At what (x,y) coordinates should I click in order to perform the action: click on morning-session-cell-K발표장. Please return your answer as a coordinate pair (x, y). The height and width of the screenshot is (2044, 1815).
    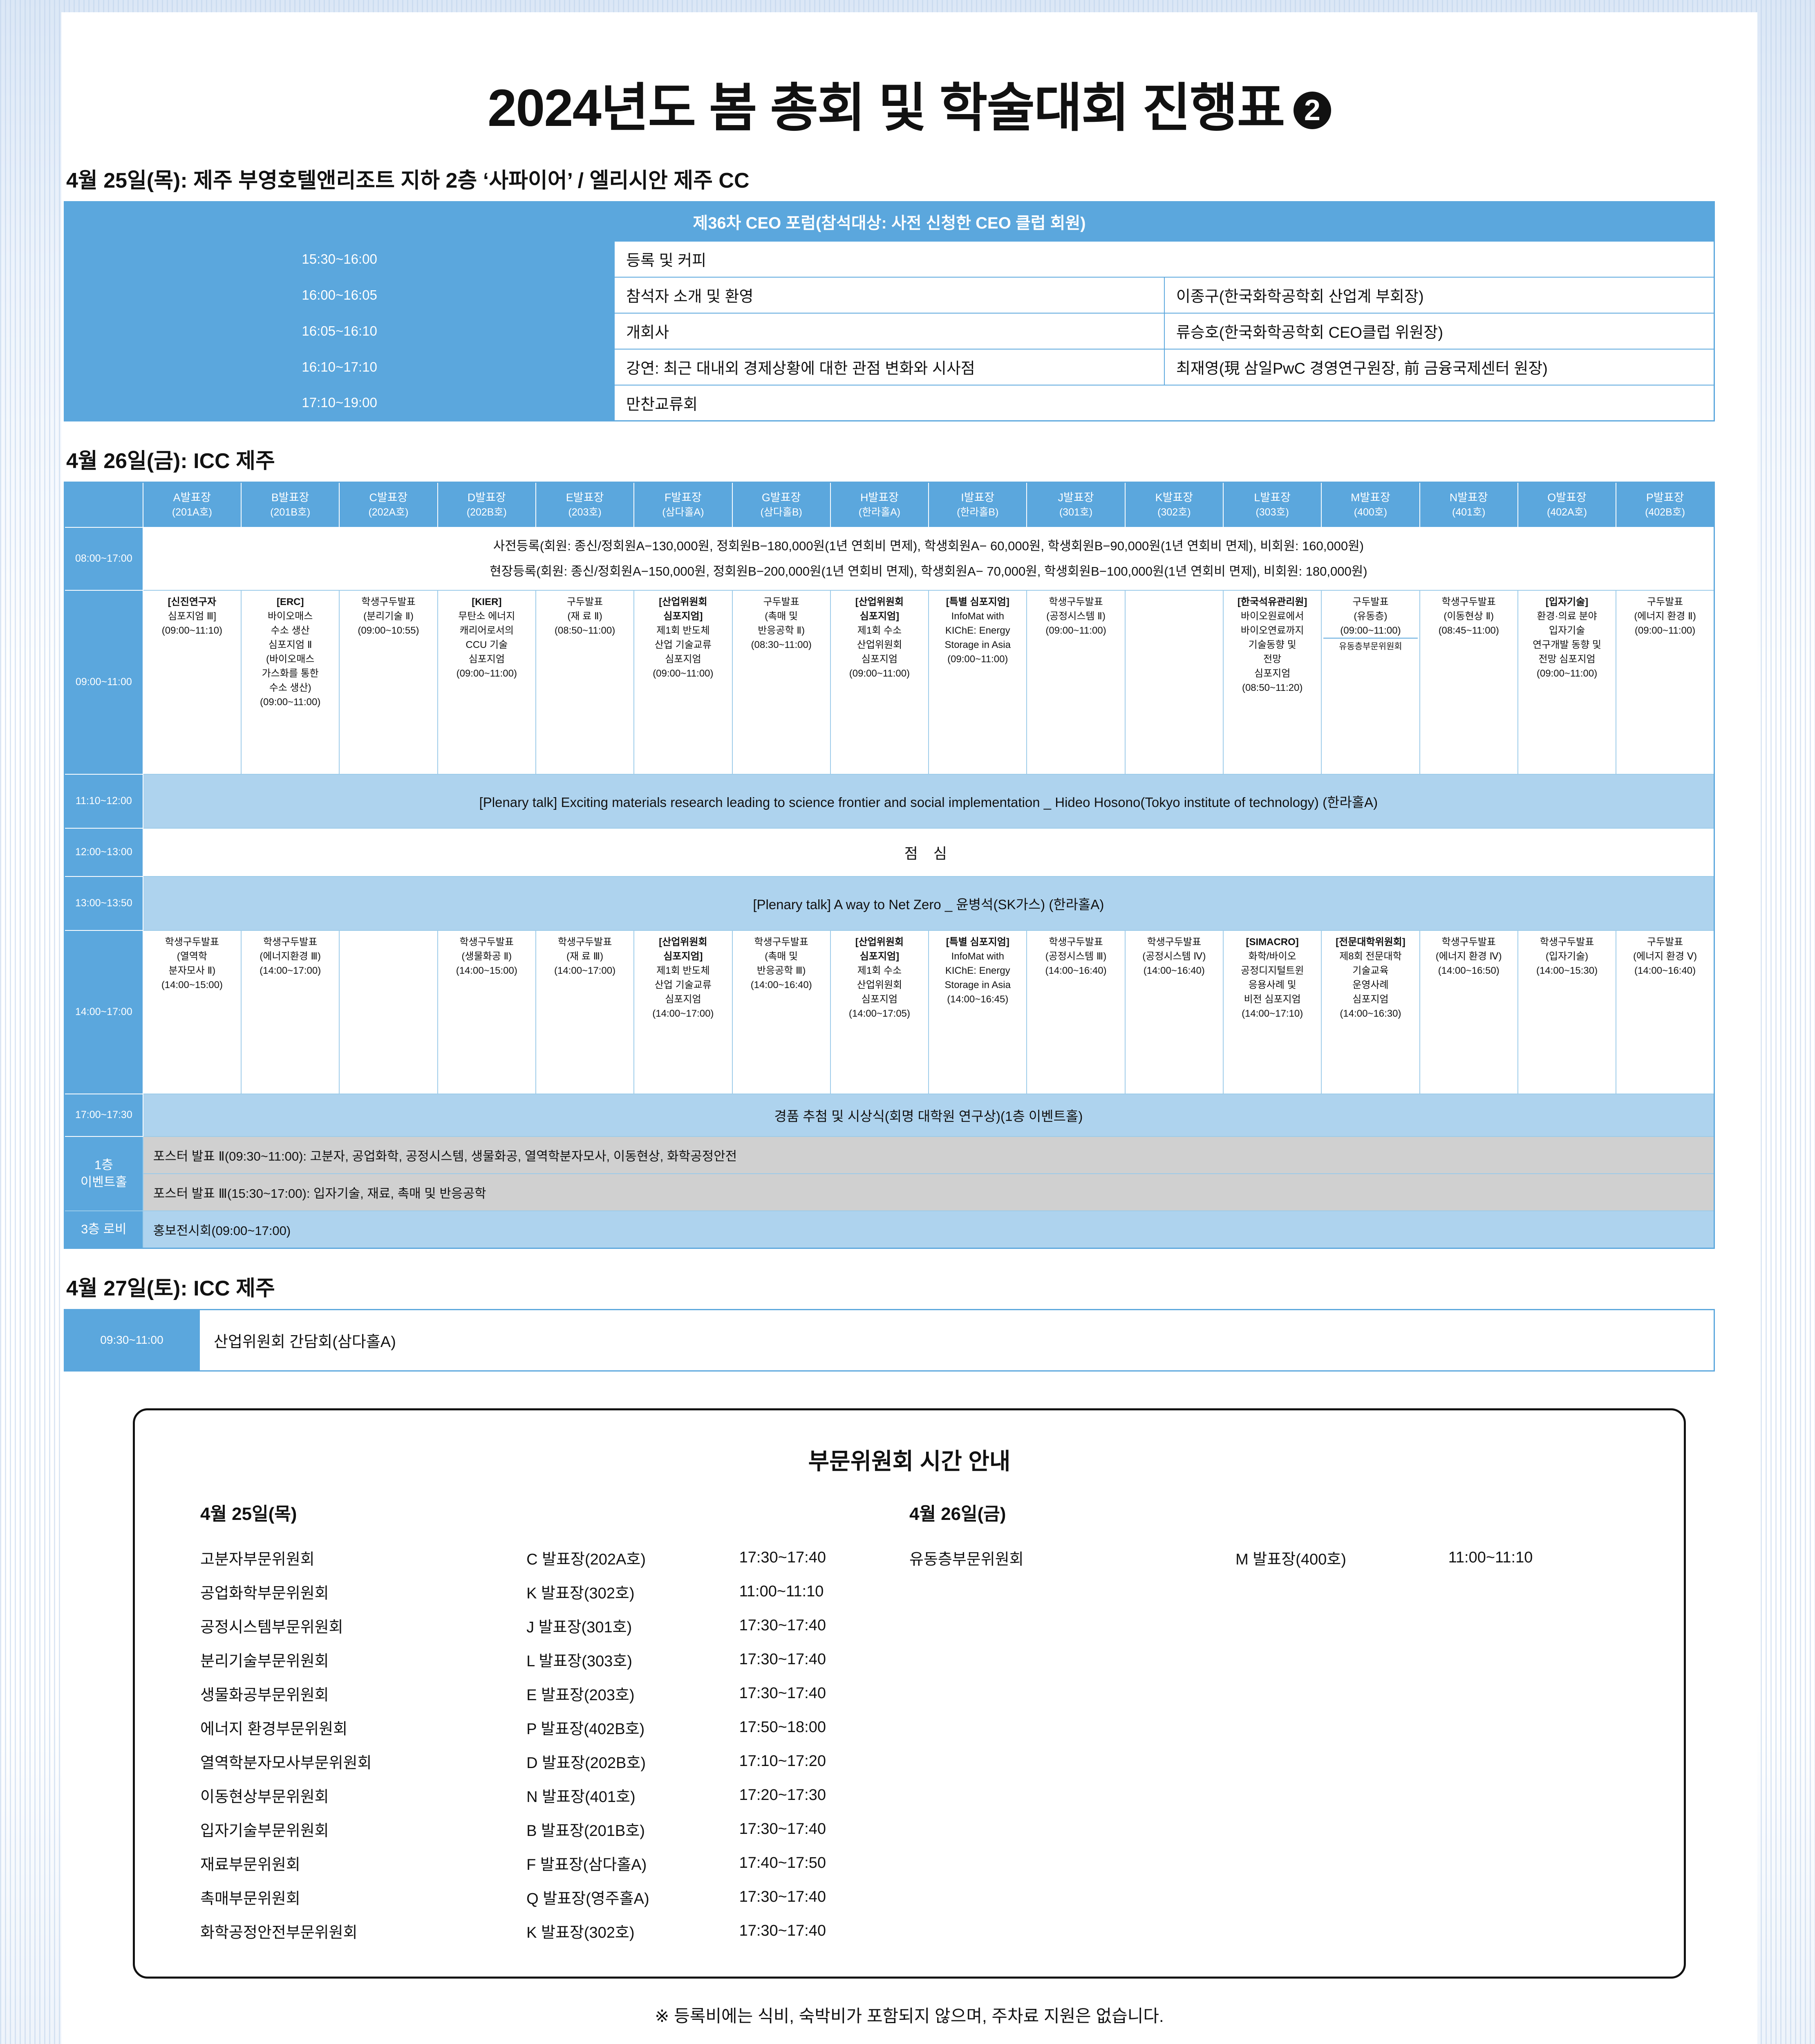
    Looking at the image, I should click on (1174, 682).